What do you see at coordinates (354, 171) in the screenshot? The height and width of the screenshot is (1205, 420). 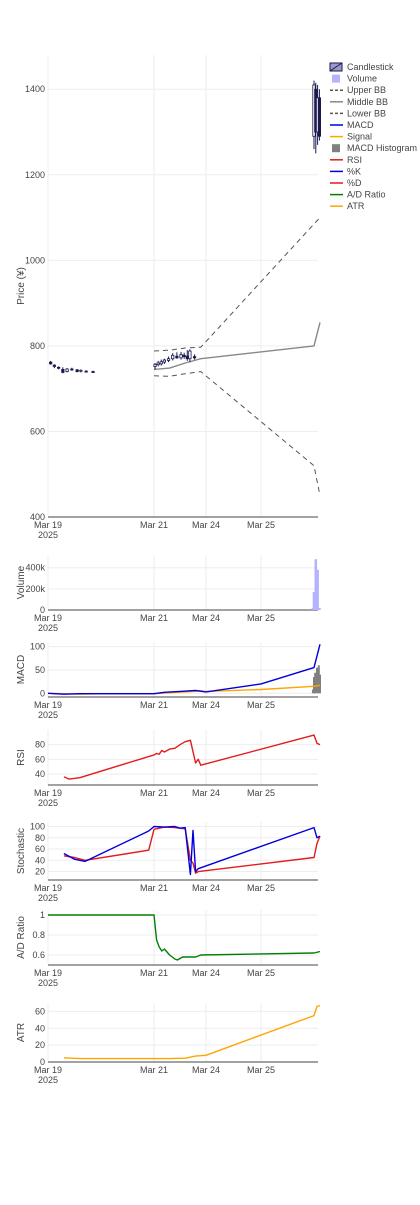 I see `legend-label: %K` at bounding box center [354, 171].